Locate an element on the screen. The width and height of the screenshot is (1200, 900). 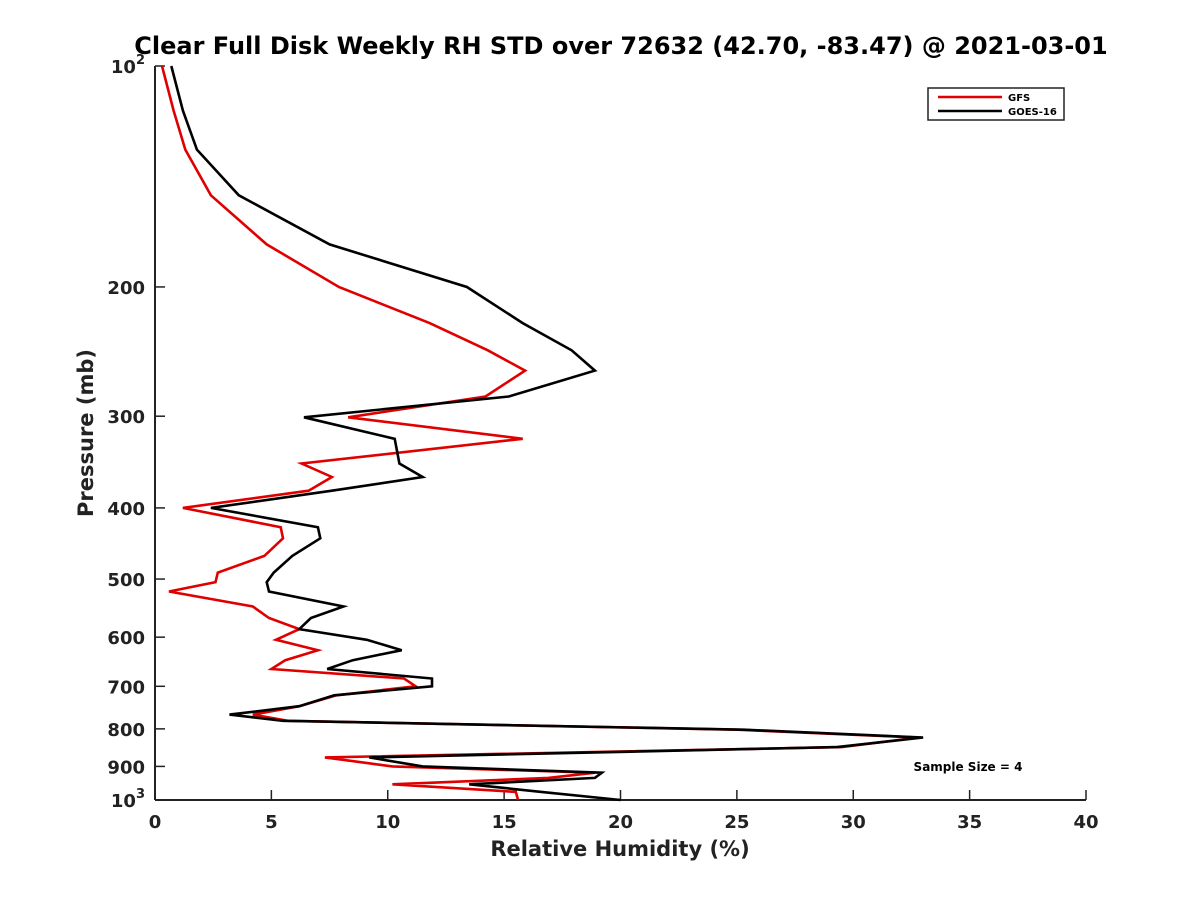
y-tick-label: 600 is located at coordinates (126, 638).